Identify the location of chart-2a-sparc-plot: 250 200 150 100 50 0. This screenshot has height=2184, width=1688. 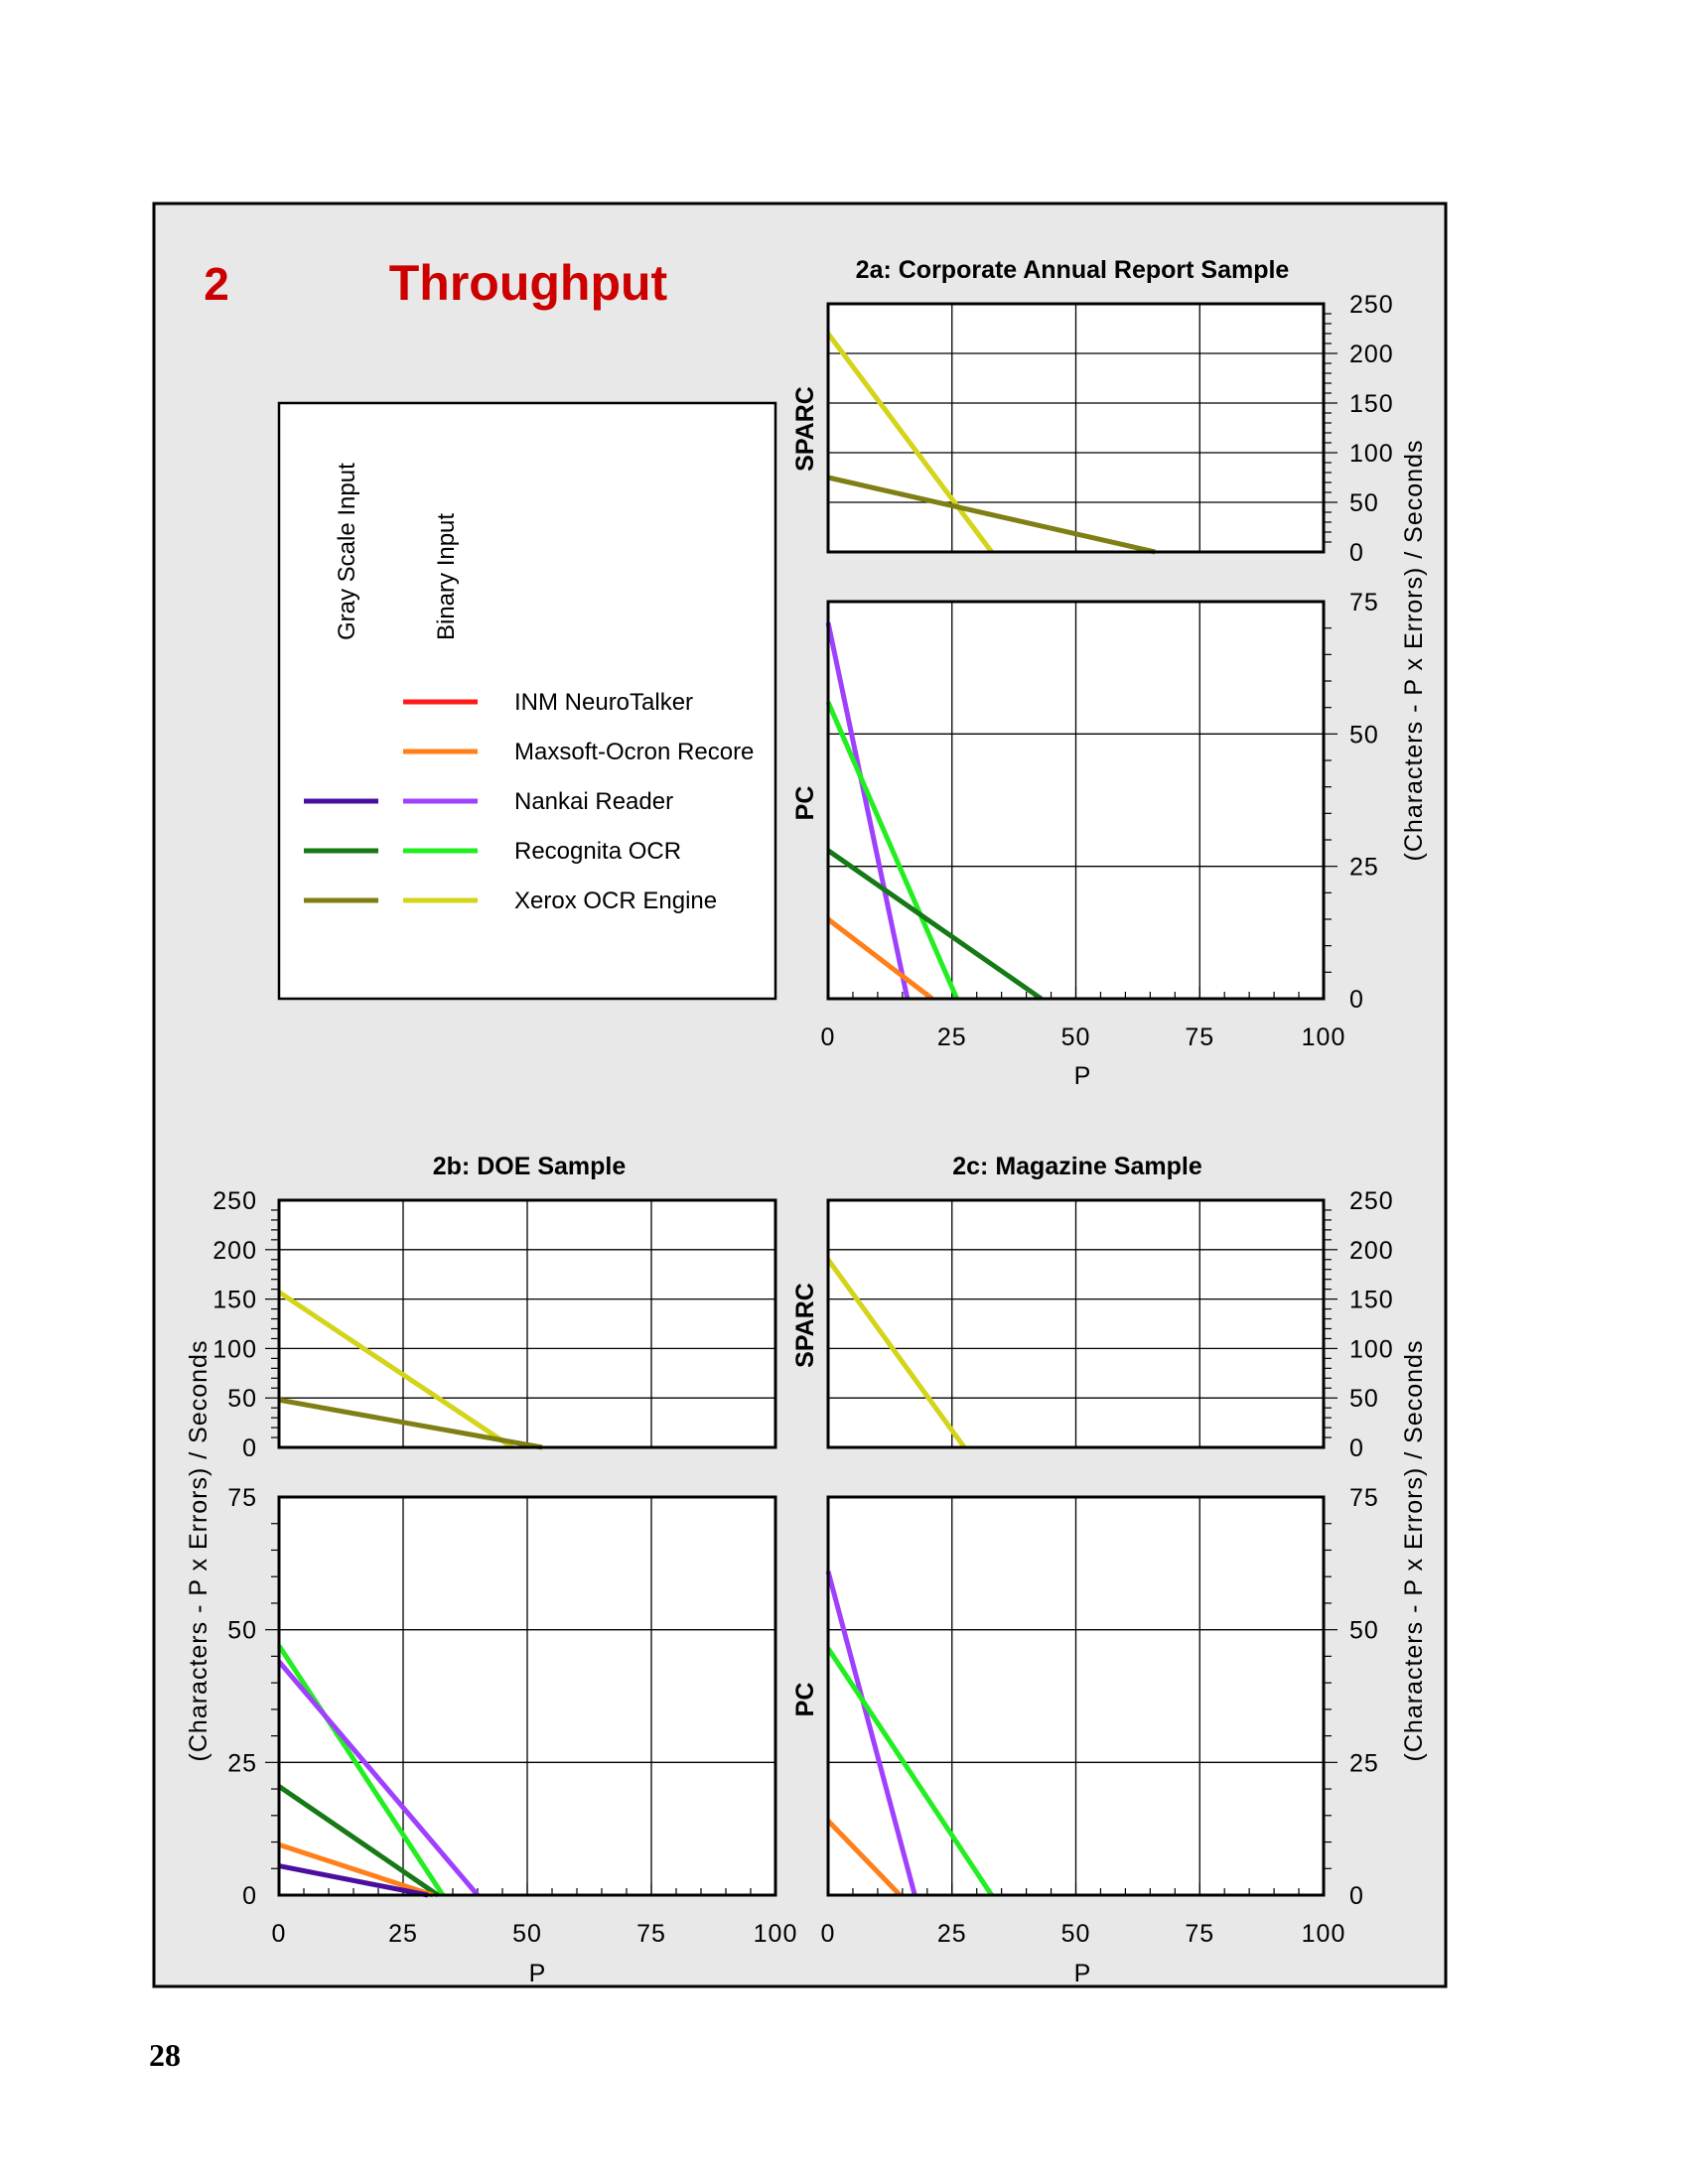
(1109, 429).